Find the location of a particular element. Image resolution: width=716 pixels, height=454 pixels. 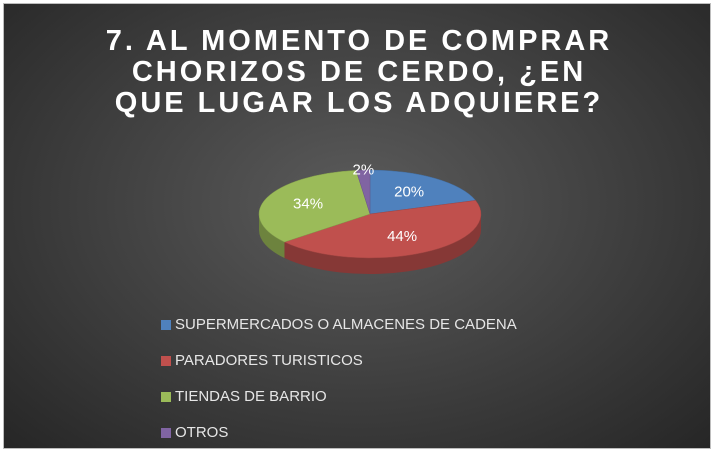

data-label: 2% is located at coordinates (364, 169).